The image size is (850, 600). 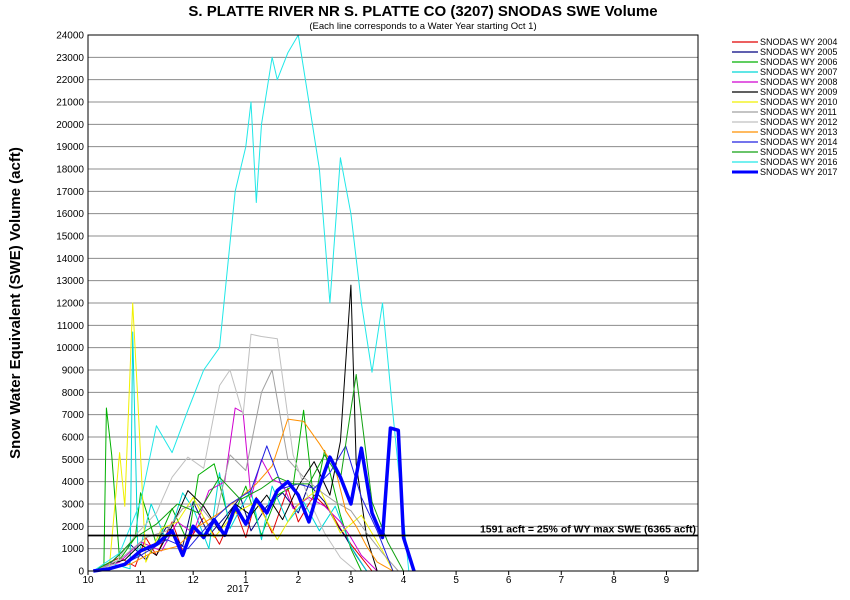 I want to click on y-tick-label: 7000, so click(x=73, y=415).